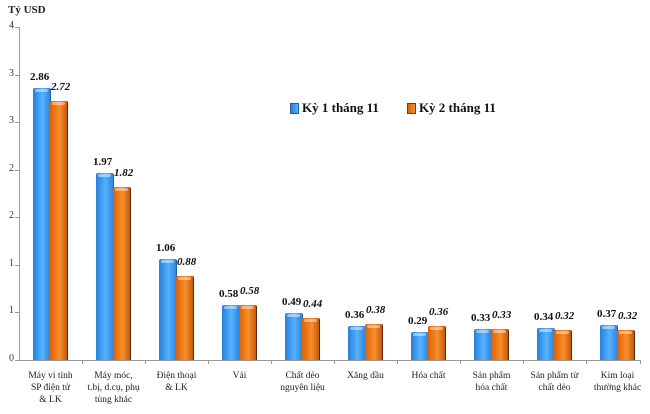 The height and width of the screenshot is (414, 650). Describe the element at coordinates (292, 302) in the screenshot. I see `data-label: 0.49` at that location.